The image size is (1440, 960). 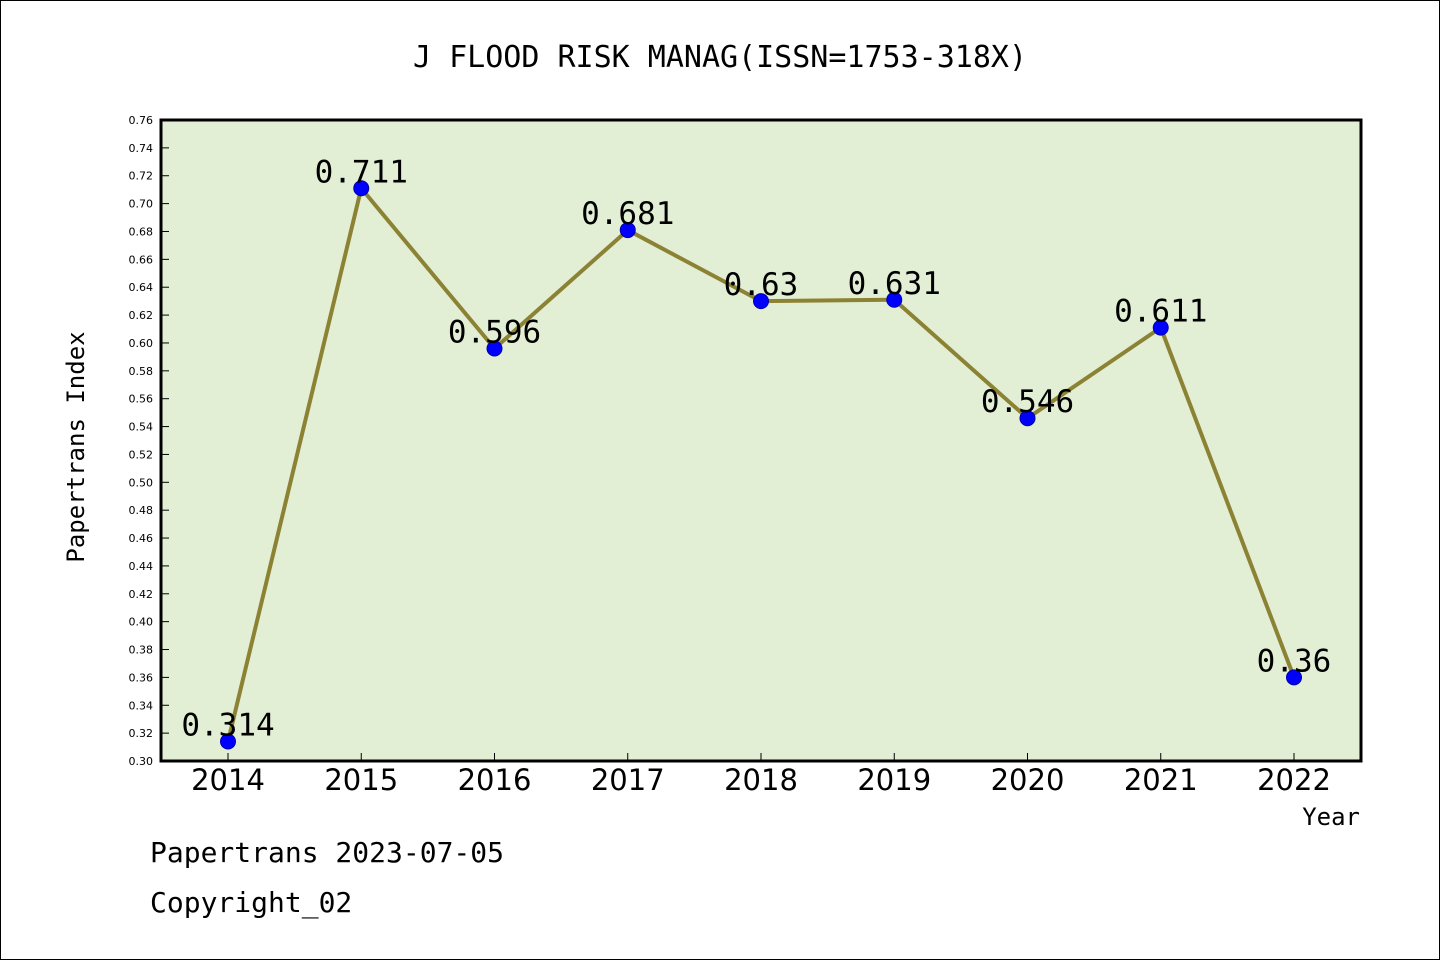 What do you see at coordinates (141, 148) in the screenshot?
I see `y-tick-label: 0.74` at bounding box center [141, 148].